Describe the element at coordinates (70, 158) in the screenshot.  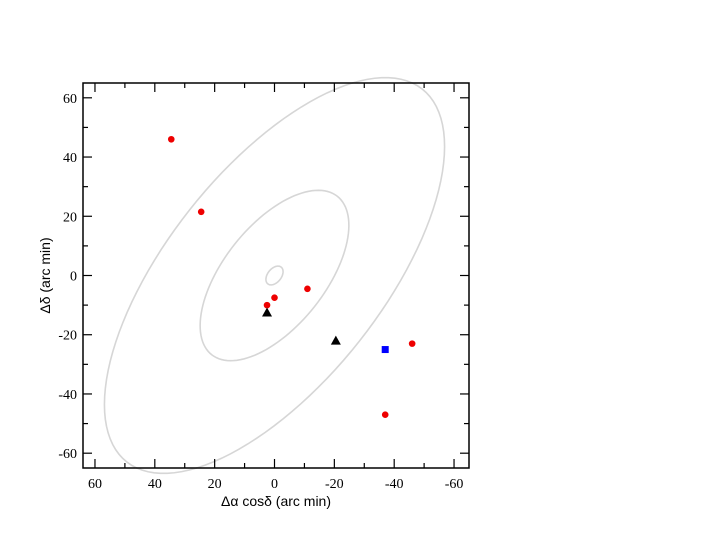
I see `y-tick-label: 40` at that location.